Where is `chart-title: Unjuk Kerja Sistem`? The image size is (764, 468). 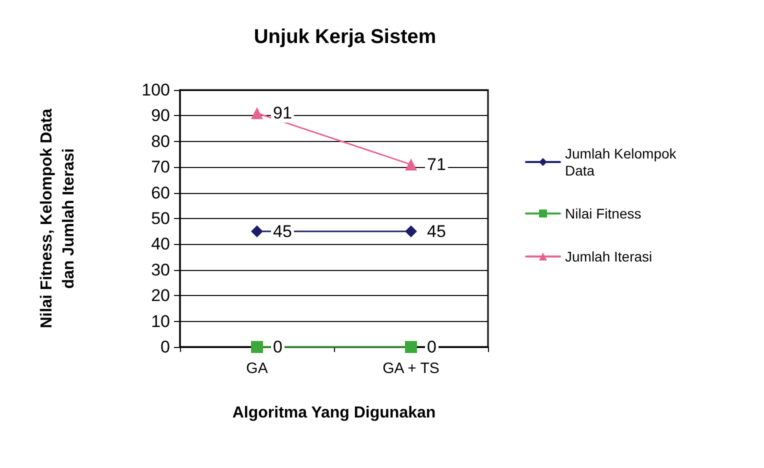 chart-title: Unjuk Kerja Sistem is located at coordinates (345, 37).